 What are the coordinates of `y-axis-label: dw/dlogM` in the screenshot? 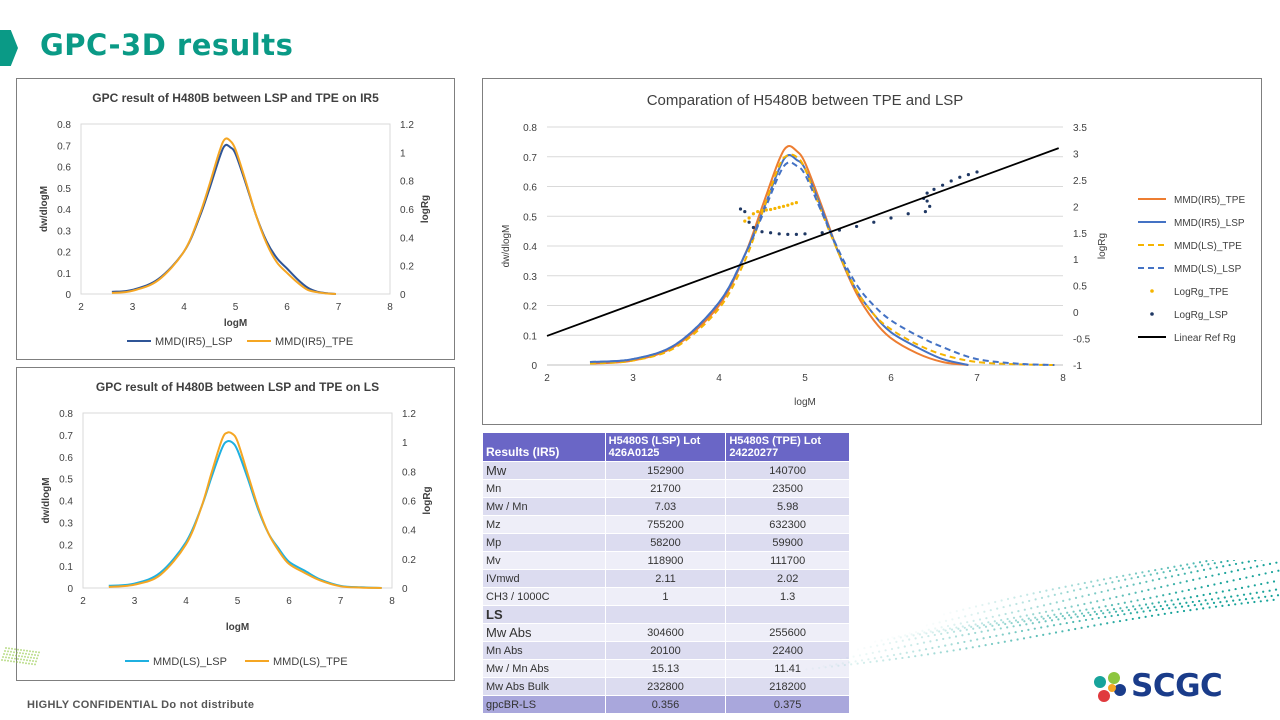 It's located at (44, 209).